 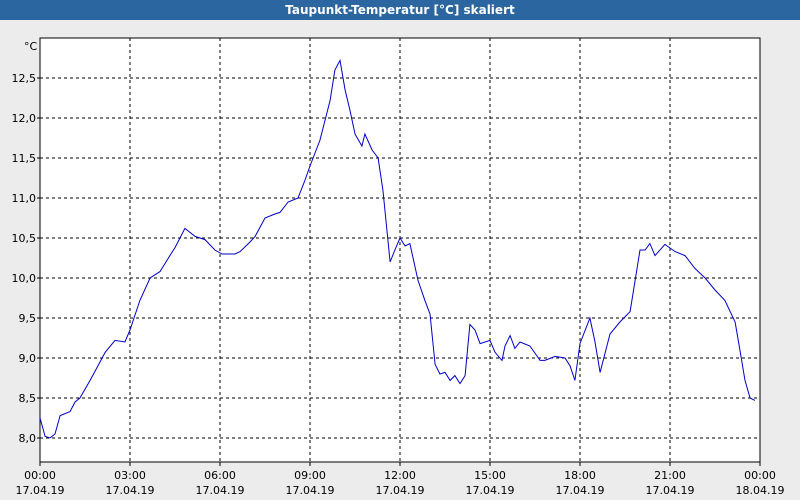 I want to click on y-tick-label: 12,5, so click(x=24, y=78).